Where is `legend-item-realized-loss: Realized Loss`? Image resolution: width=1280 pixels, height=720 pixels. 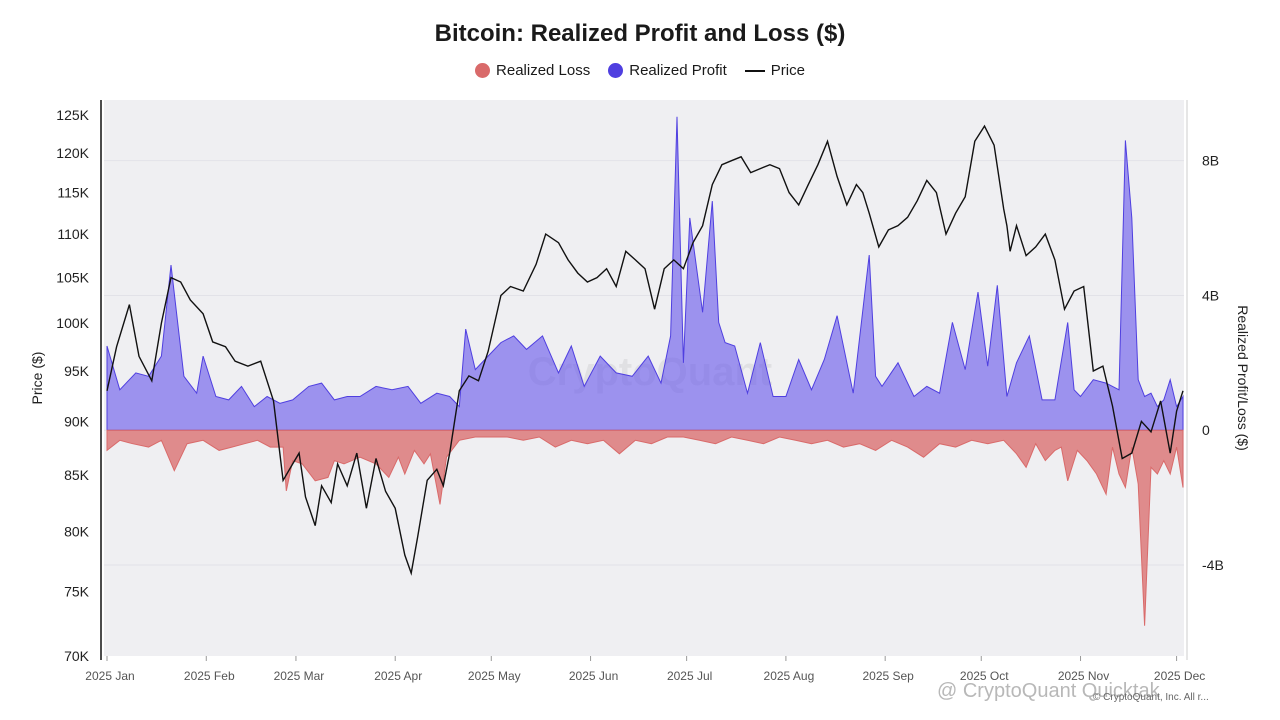
legend-item-realized-loss: Realized Loss is located at coordinates (532, 70).